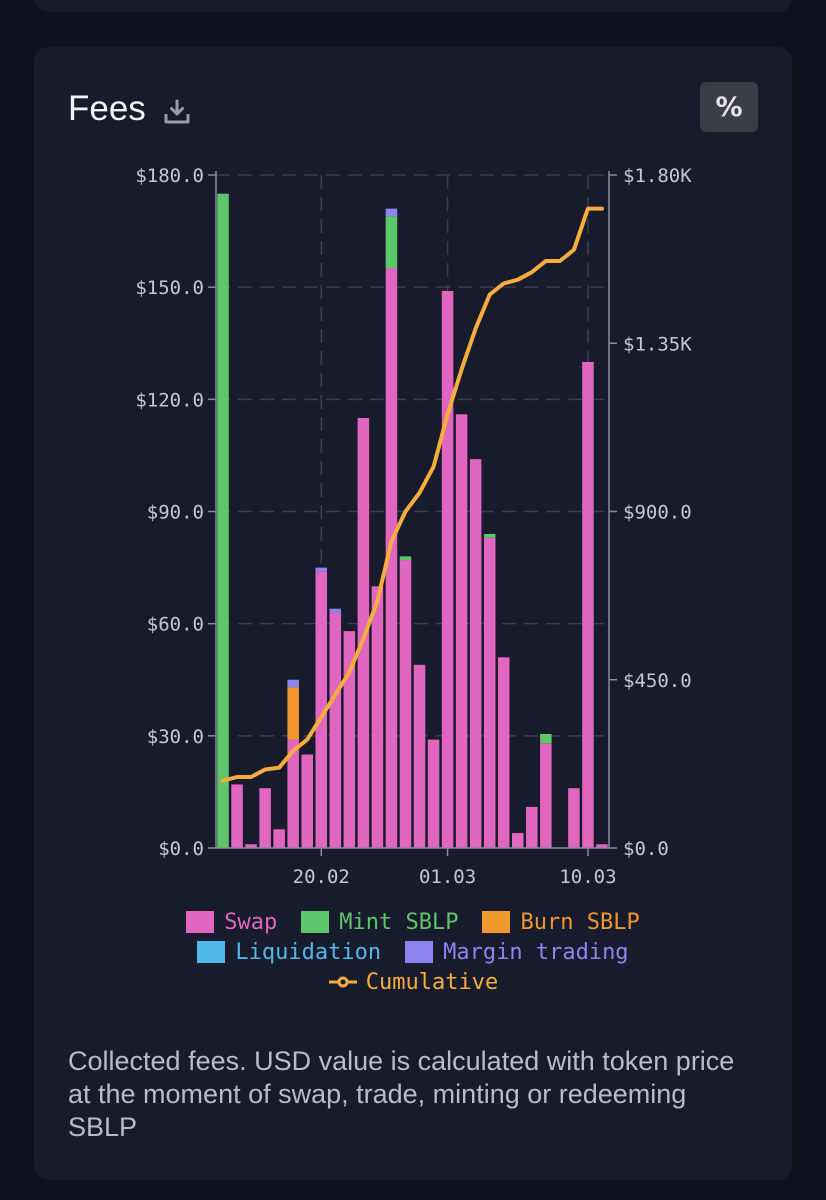 The height and width of the screenshot is (1200, 826). Describe the element at coordinates (211, 952) in the screenshot. I see `legend-swatch-liquidation` at that location.